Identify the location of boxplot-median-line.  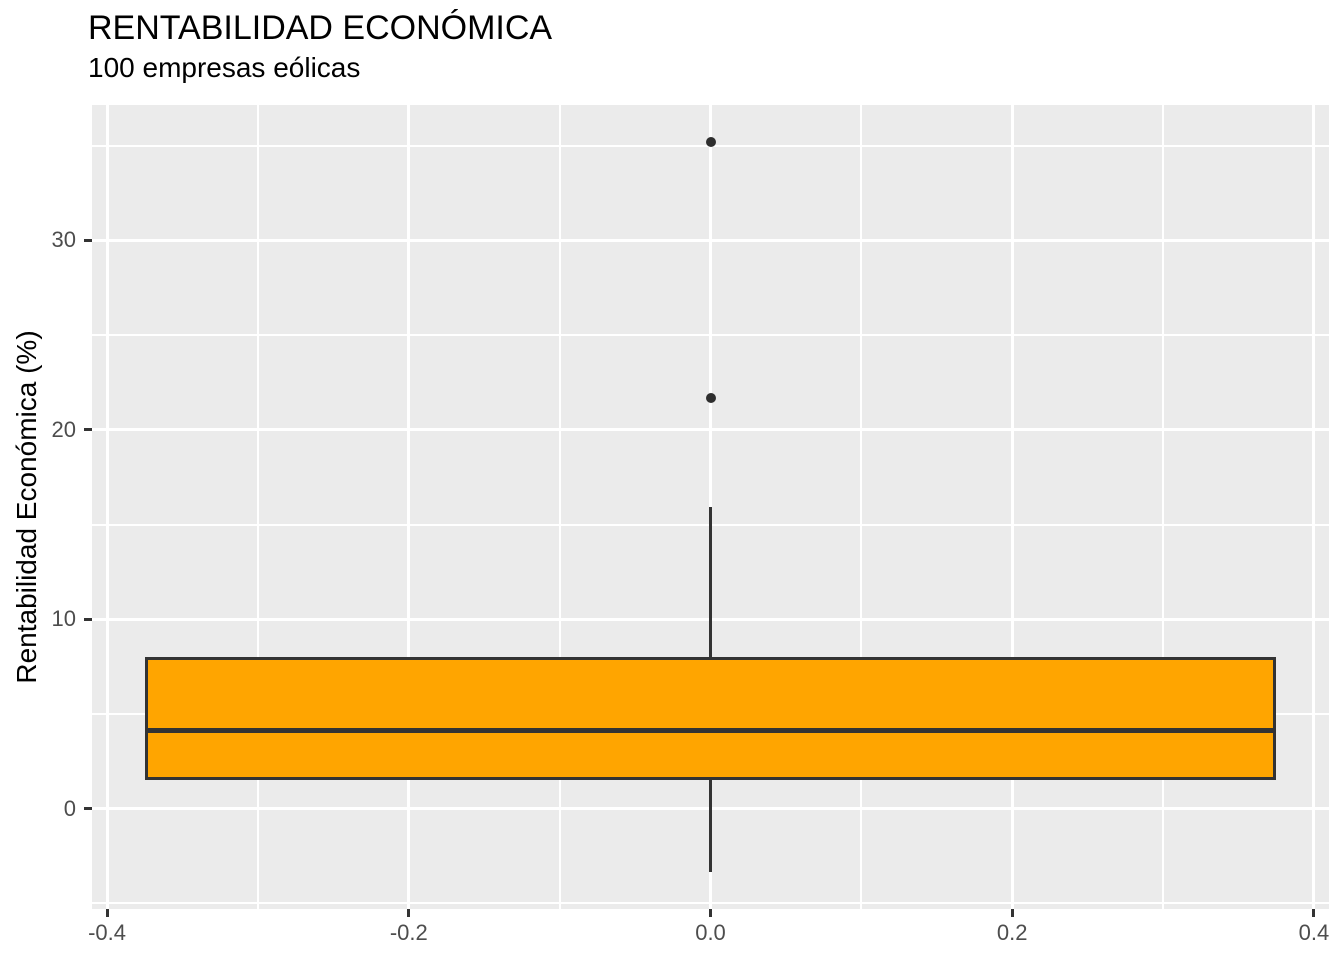
(710, 730).